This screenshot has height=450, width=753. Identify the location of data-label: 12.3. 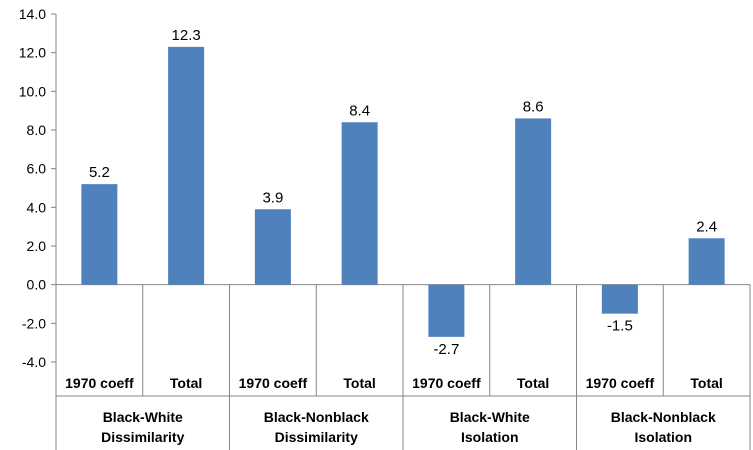
(186, 35).